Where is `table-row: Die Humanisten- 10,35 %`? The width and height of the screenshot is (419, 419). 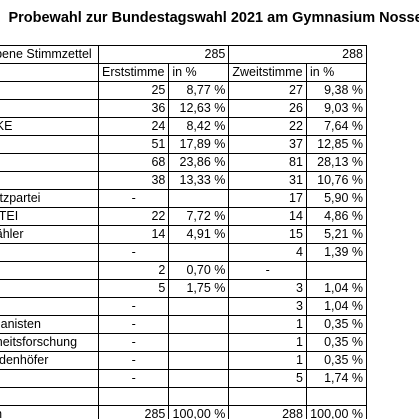
table-row: Die Humanisten- 10,35 % is located at coordinates (184, 324).